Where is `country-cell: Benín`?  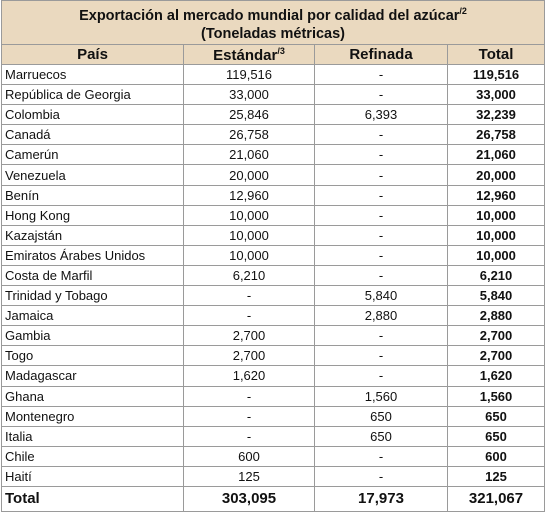 country-cell: Benín is located at coordinates (92, 195).